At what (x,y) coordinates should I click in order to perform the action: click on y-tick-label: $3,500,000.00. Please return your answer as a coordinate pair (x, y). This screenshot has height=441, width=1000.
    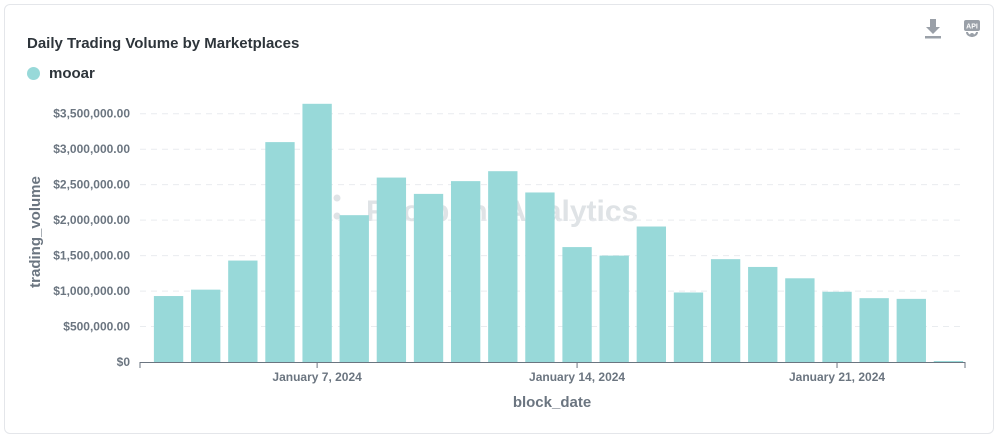
    Looking at the image, I should click on (91, 114).